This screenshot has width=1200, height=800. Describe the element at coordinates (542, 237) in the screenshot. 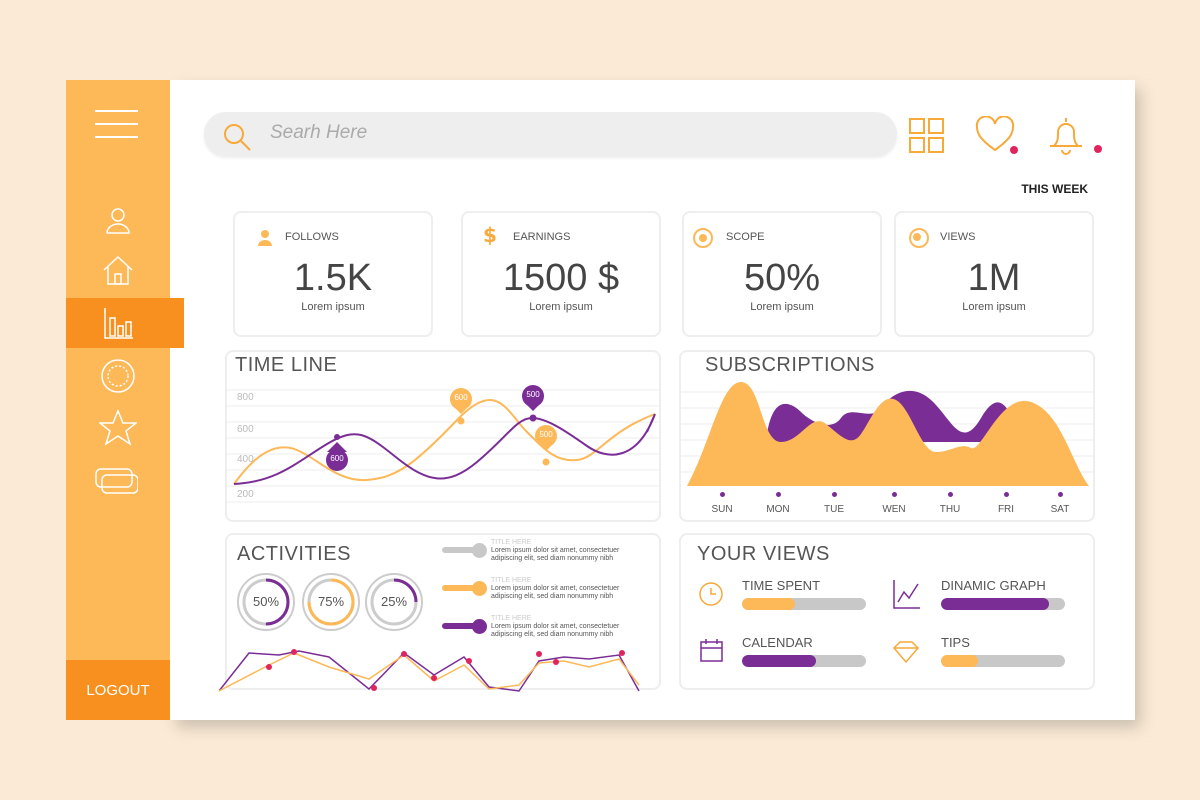

I see `stat-label: EARNINGS` at that location.